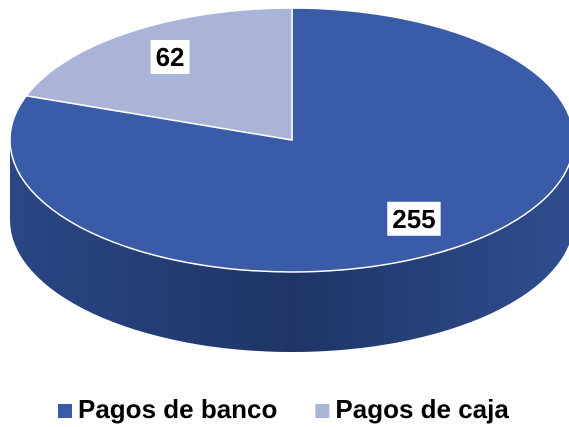  What do you see at coordinates (177, 409) in the screenshot?
I see `legend-label: Pagos de banco` at bounding box center [177, 409].